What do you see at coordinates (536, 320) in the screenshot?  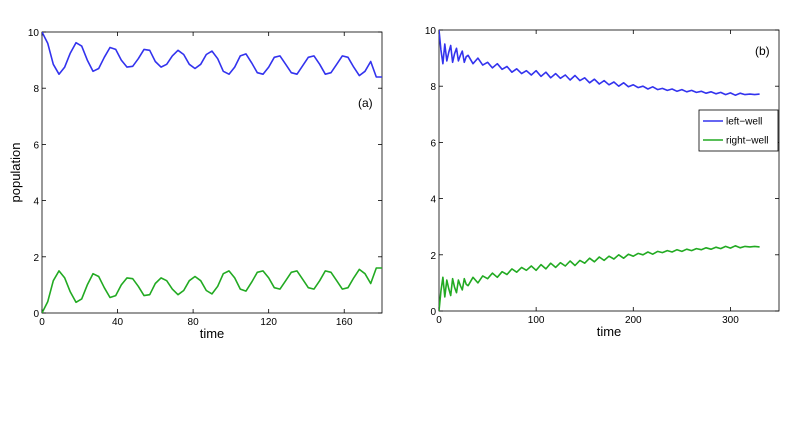 I see `x-tick-label: 100` at bounding box center [536, 320].